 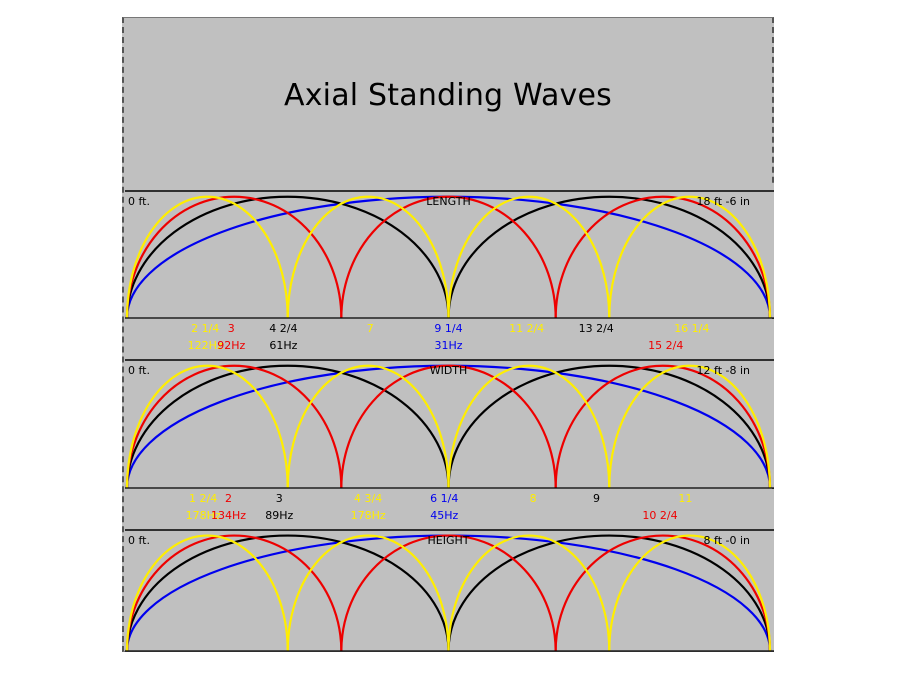 I want to click on length-node-label-11: 13 2/4, so click(x=596, y=328).